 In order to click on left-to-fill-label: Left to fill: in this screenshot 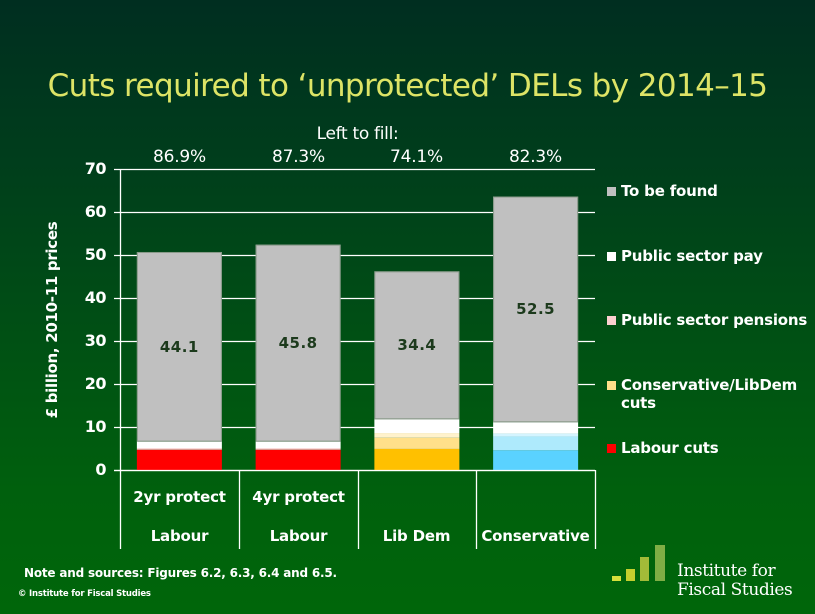, I will do `click(357, 134)`.